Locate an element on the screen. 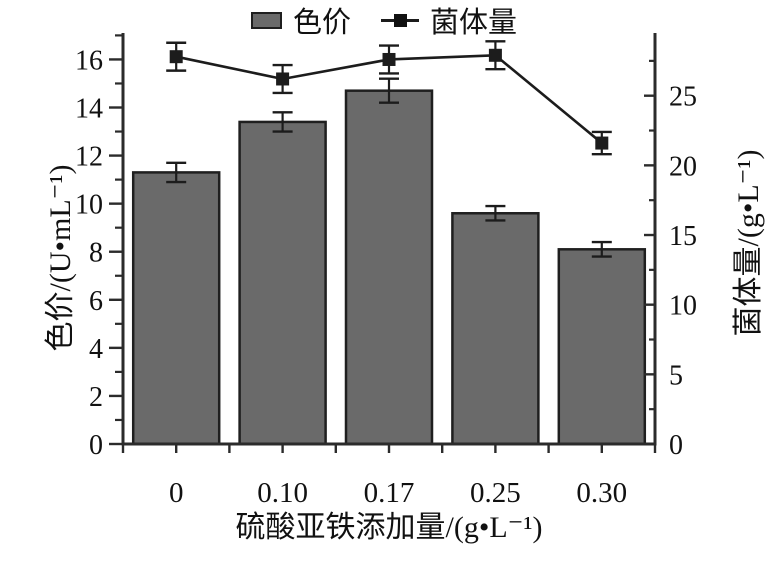 Image resolution: width=768 pixels, height=562 pixels. x-tick-label: 0.25 is located at coordinates (495, 493).